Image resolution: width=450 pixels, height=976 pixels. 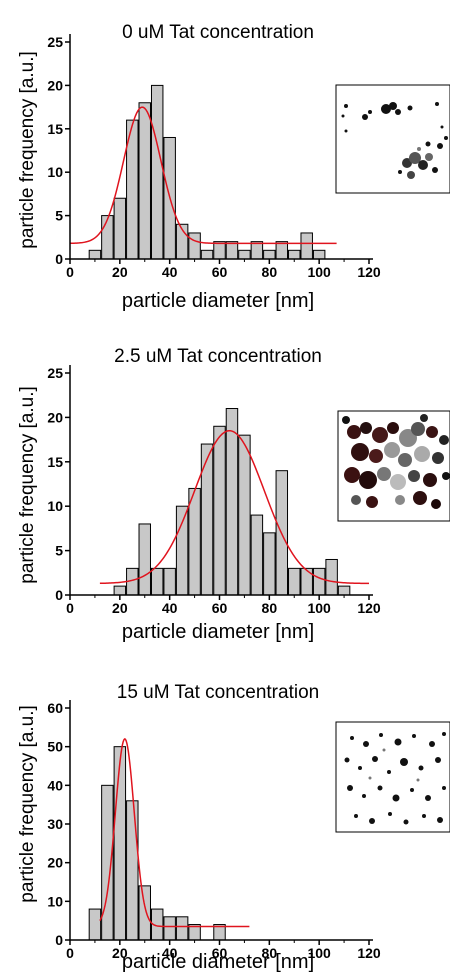 What do you see at coordinates (55, 708) in the screenshot?
I see `y-tick-label: 60` at bounding box center [55, 708].